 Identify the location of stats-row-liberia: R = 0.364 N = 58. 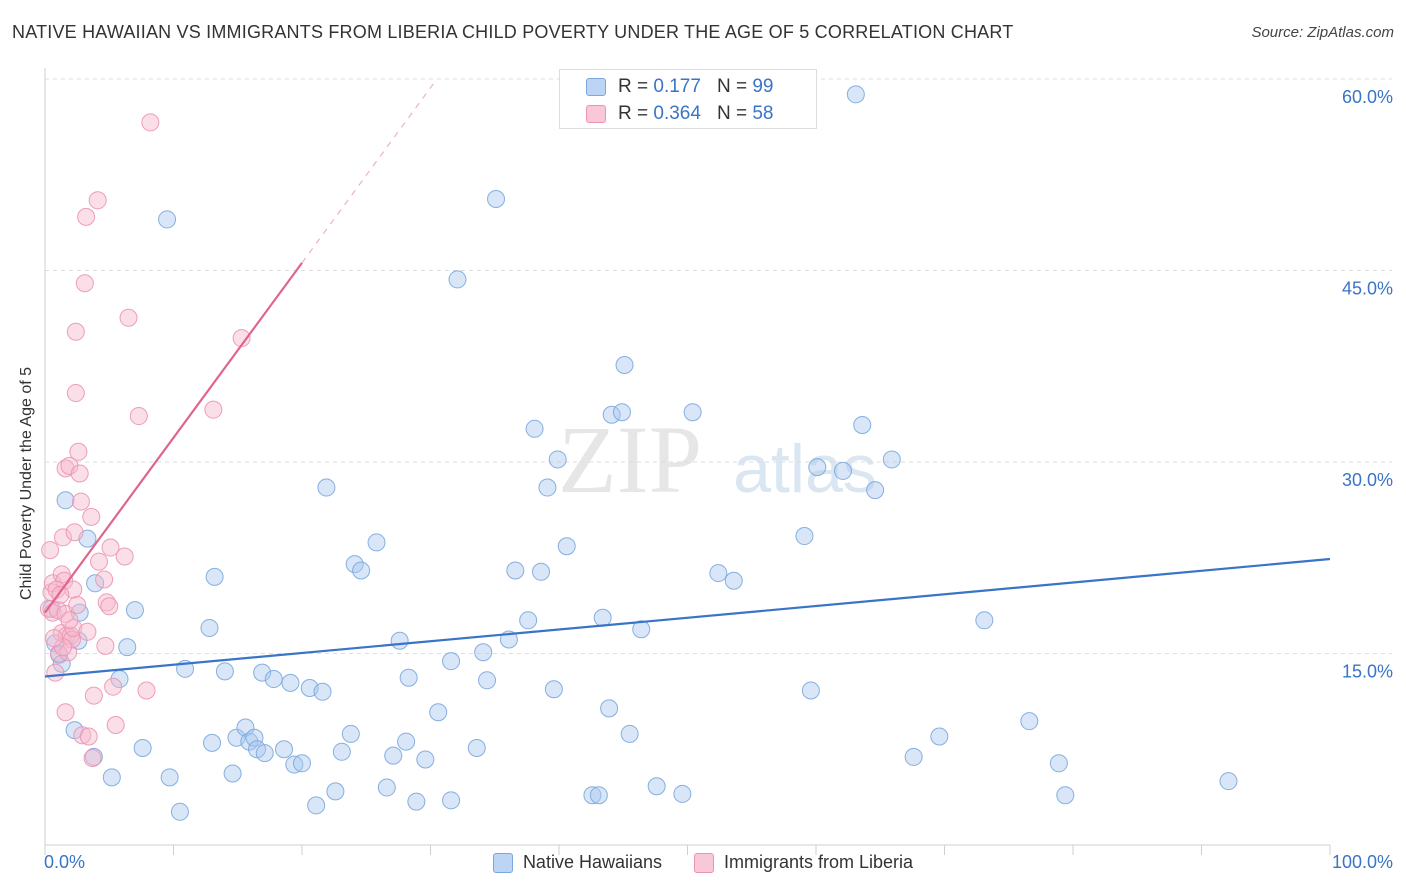
(679, 114).